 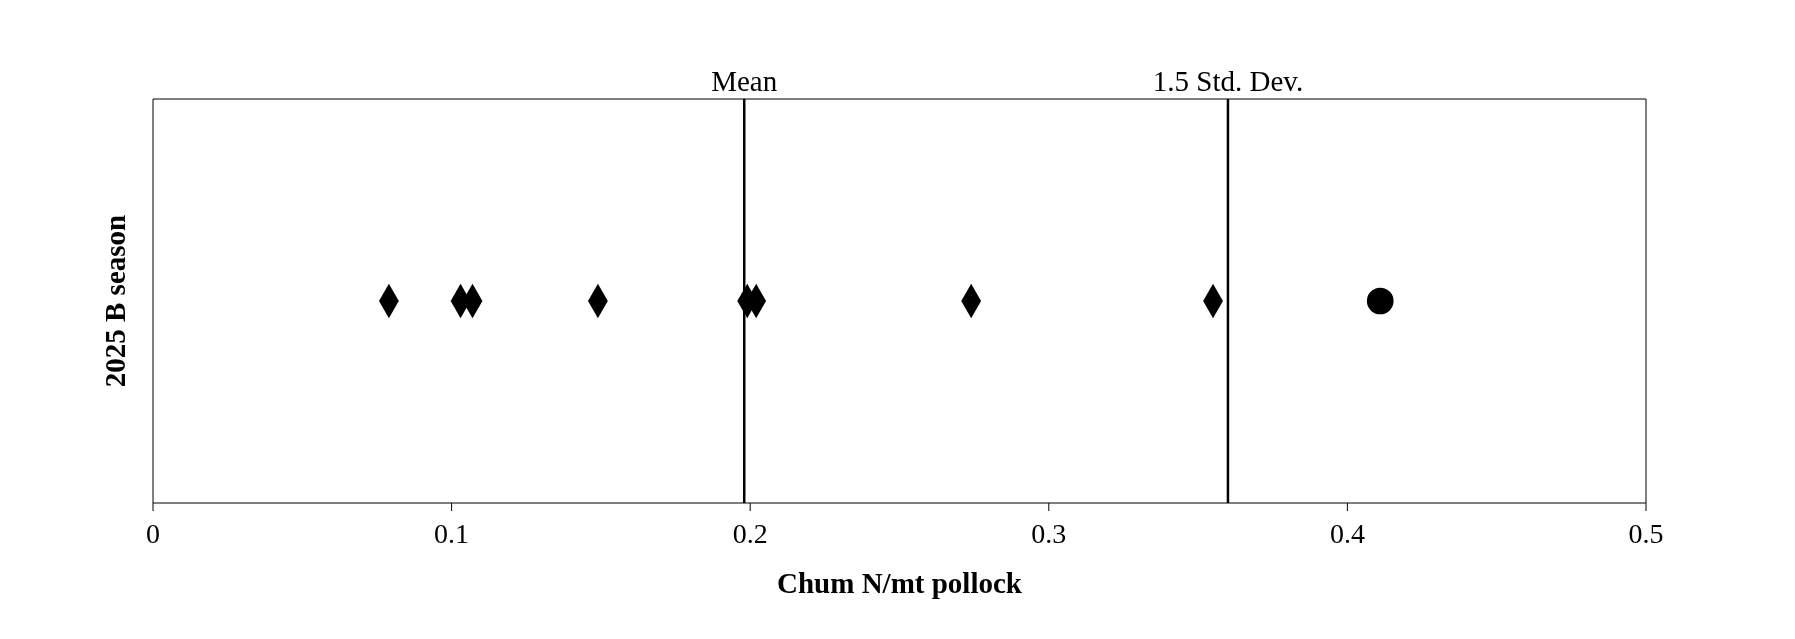 What do you see at coordinates (115, 301) in the screenshot?
I see `y-tick-label: 2025 B season` at bounding box center [115, 301].